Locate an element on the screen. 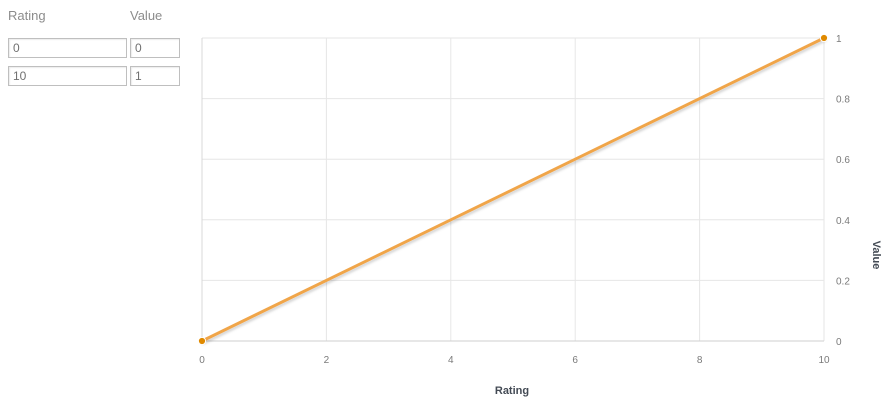 The image size is (885, 402). x-tick-label: 4 is located at coordinates (451, 360).